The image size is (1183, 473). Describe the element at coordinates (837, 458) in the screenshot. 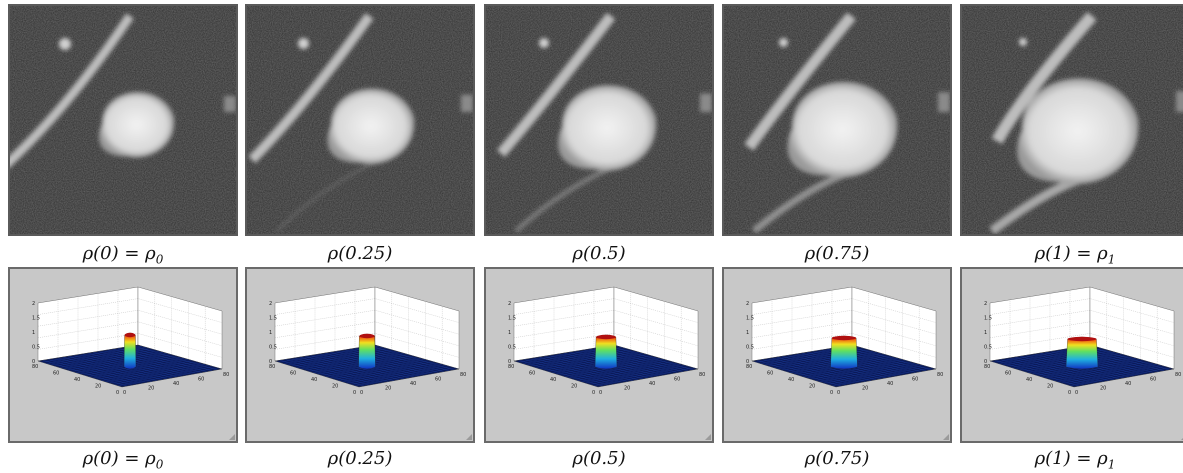

I see `bottom_row-caption-3: ρ(0.75)` at that location.